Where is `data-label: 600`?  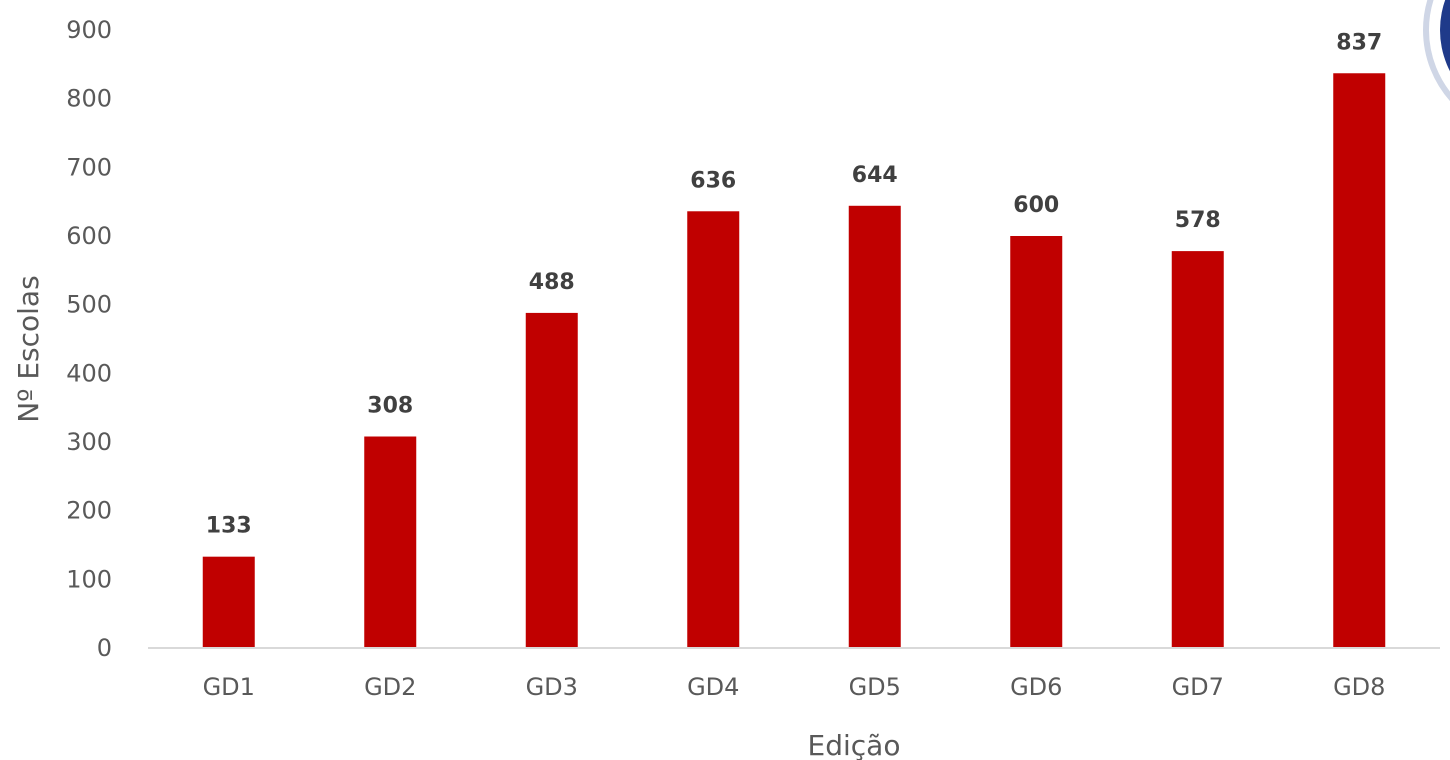 data-label: 600 is located at coordinates (1036, 205).